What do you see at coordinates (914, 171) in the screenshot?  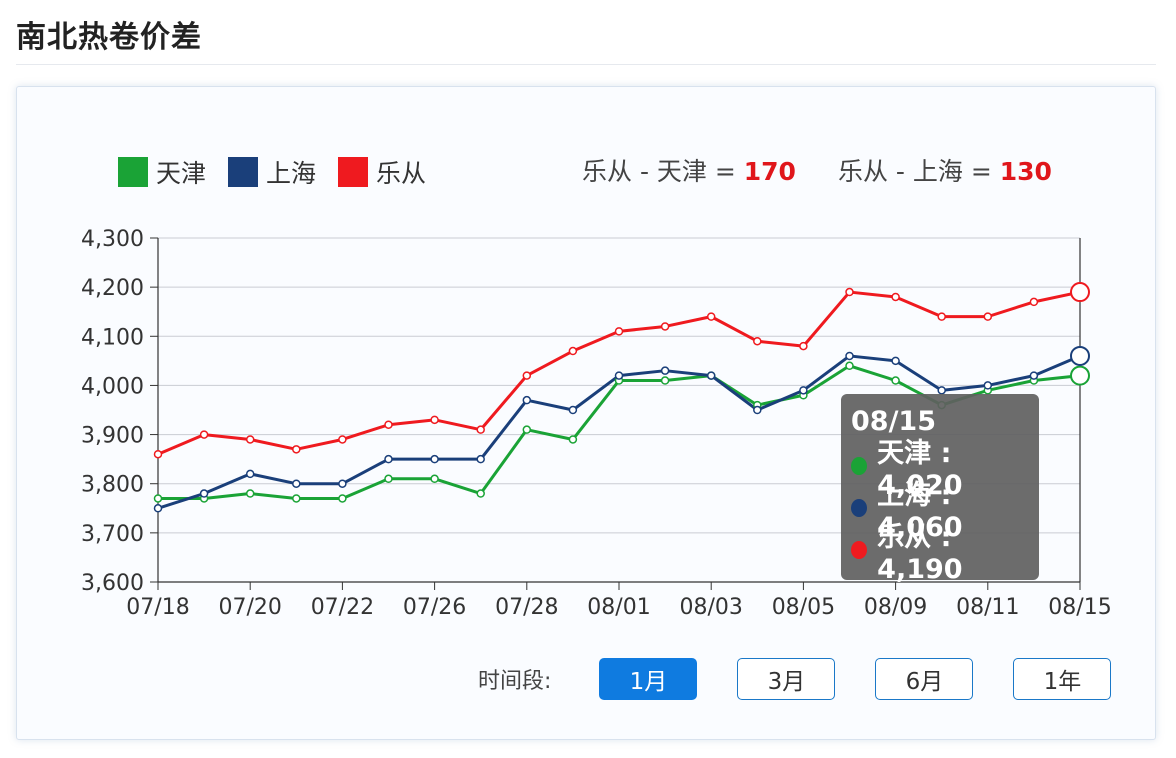 I see `diff-label: 乐从 - 上海 =` at bounding box center [914, 171].